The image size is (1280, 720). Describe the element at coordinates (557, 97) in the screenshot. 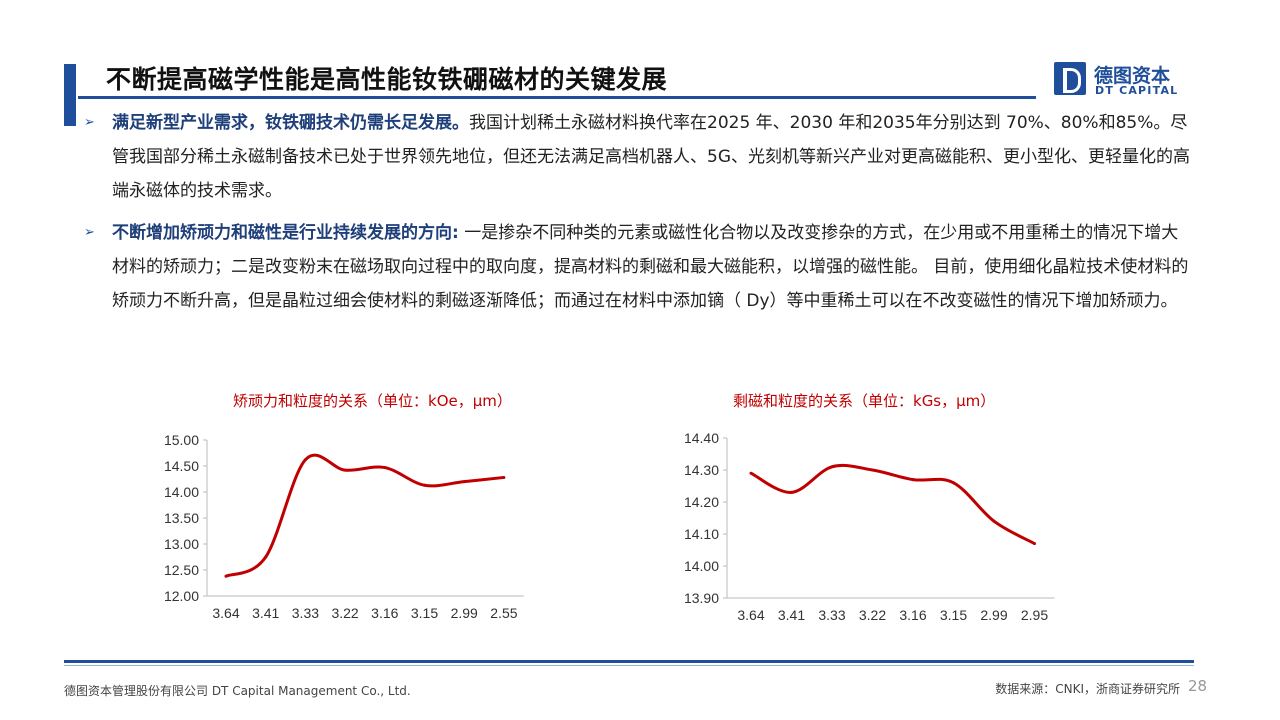

I see `title-underline` at that location.